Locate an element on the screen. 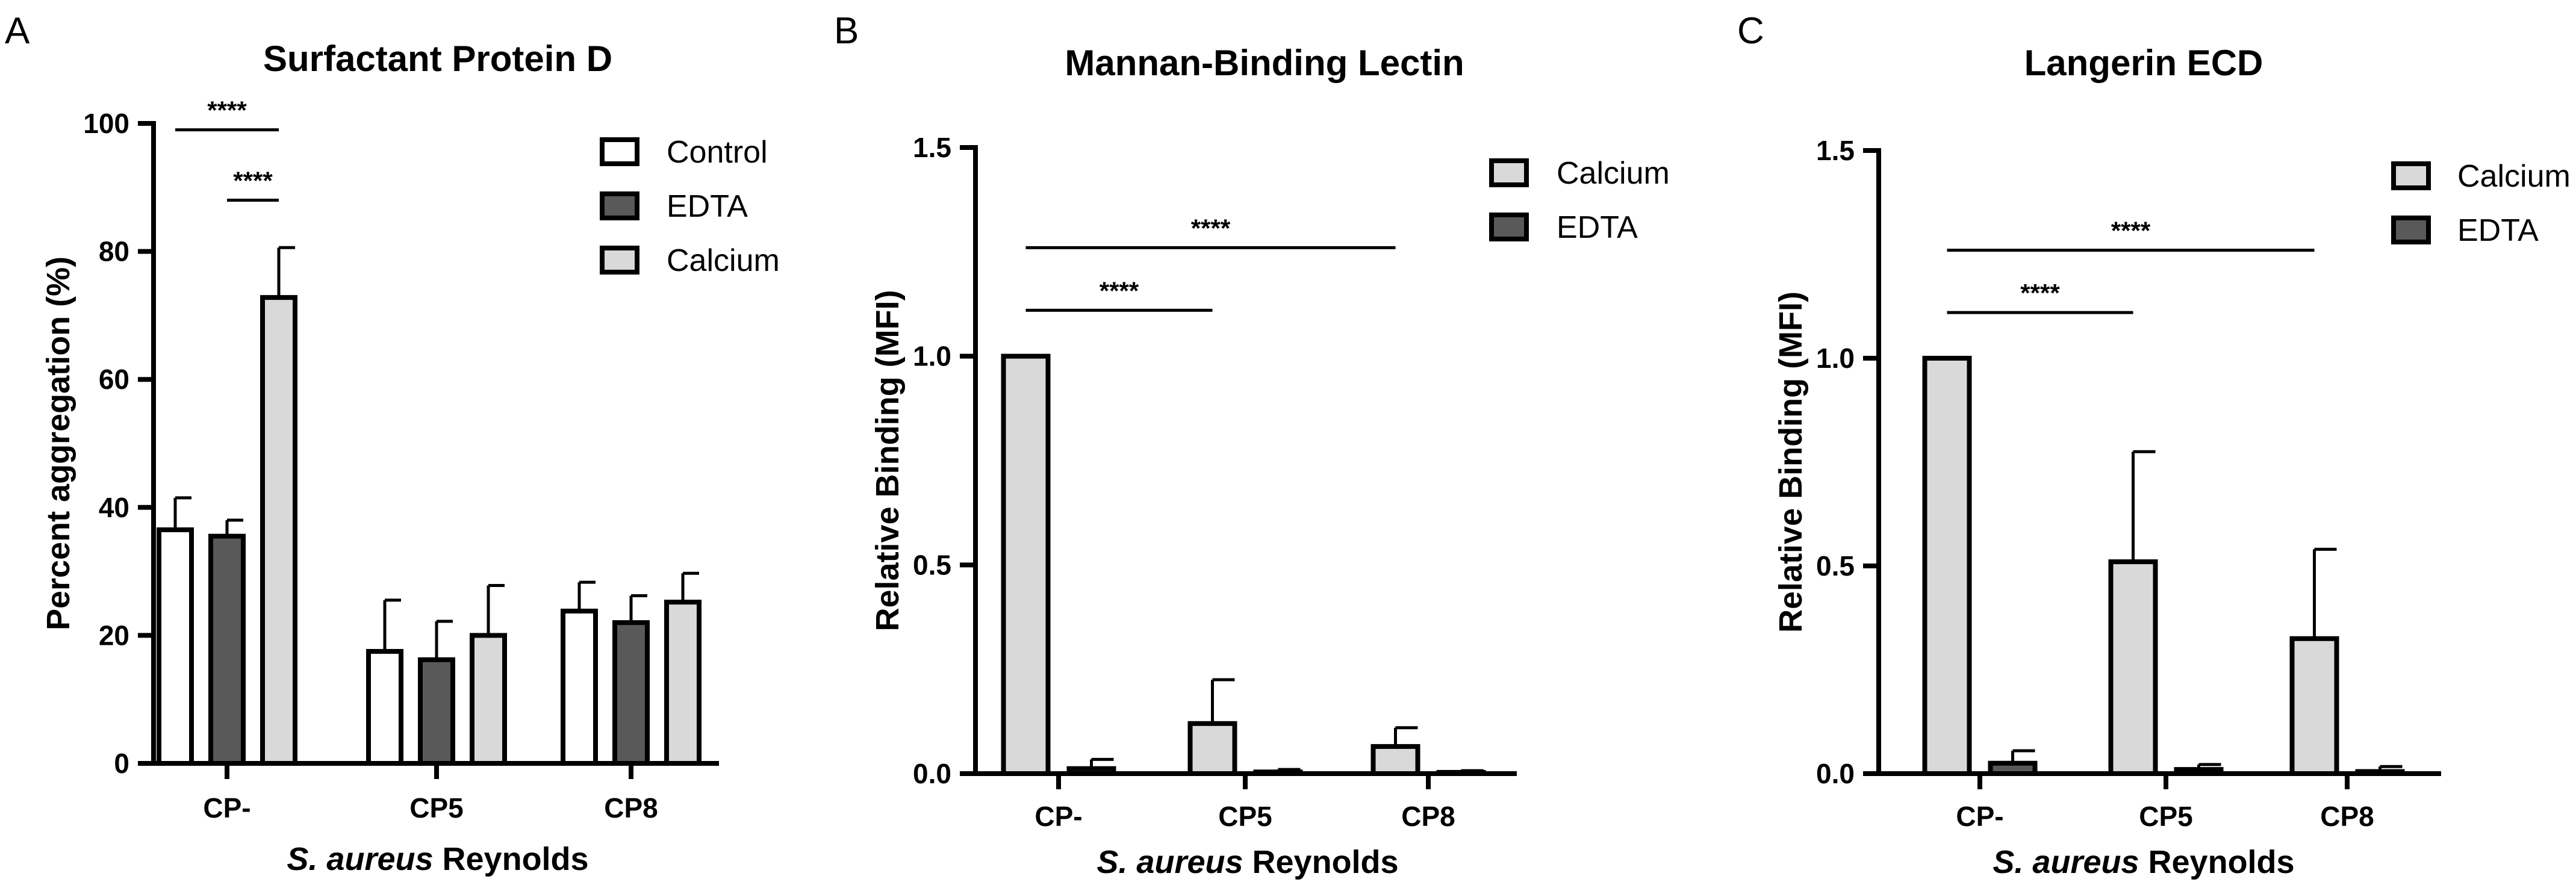  legend-label-control: Control is located at coordinates (717, 152).